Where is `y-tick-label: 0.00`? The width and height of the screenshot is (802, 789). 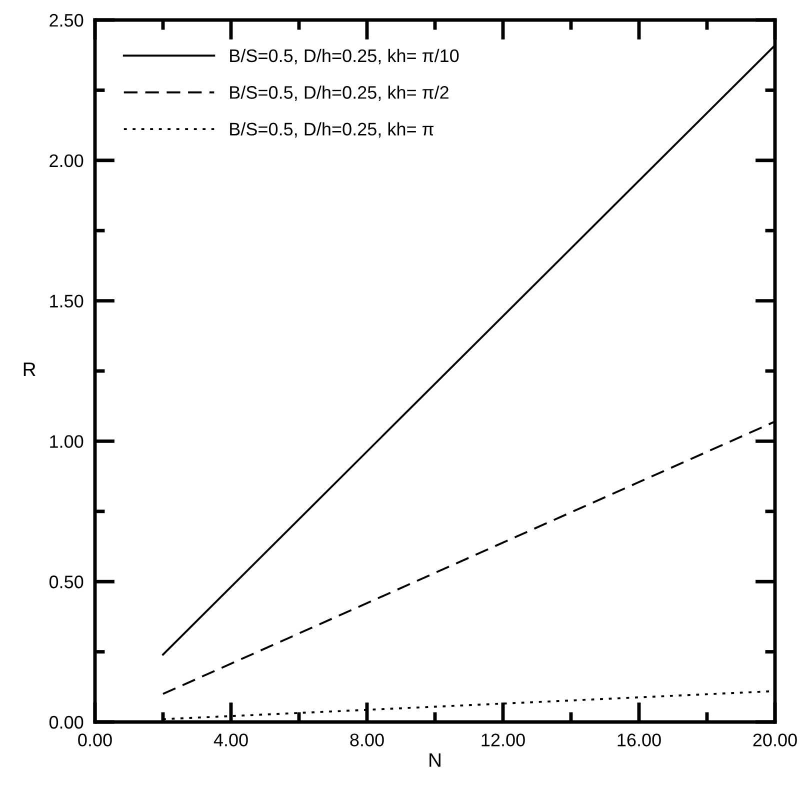
y-tick-label: 0.00 is located at coordinates (66, 722).